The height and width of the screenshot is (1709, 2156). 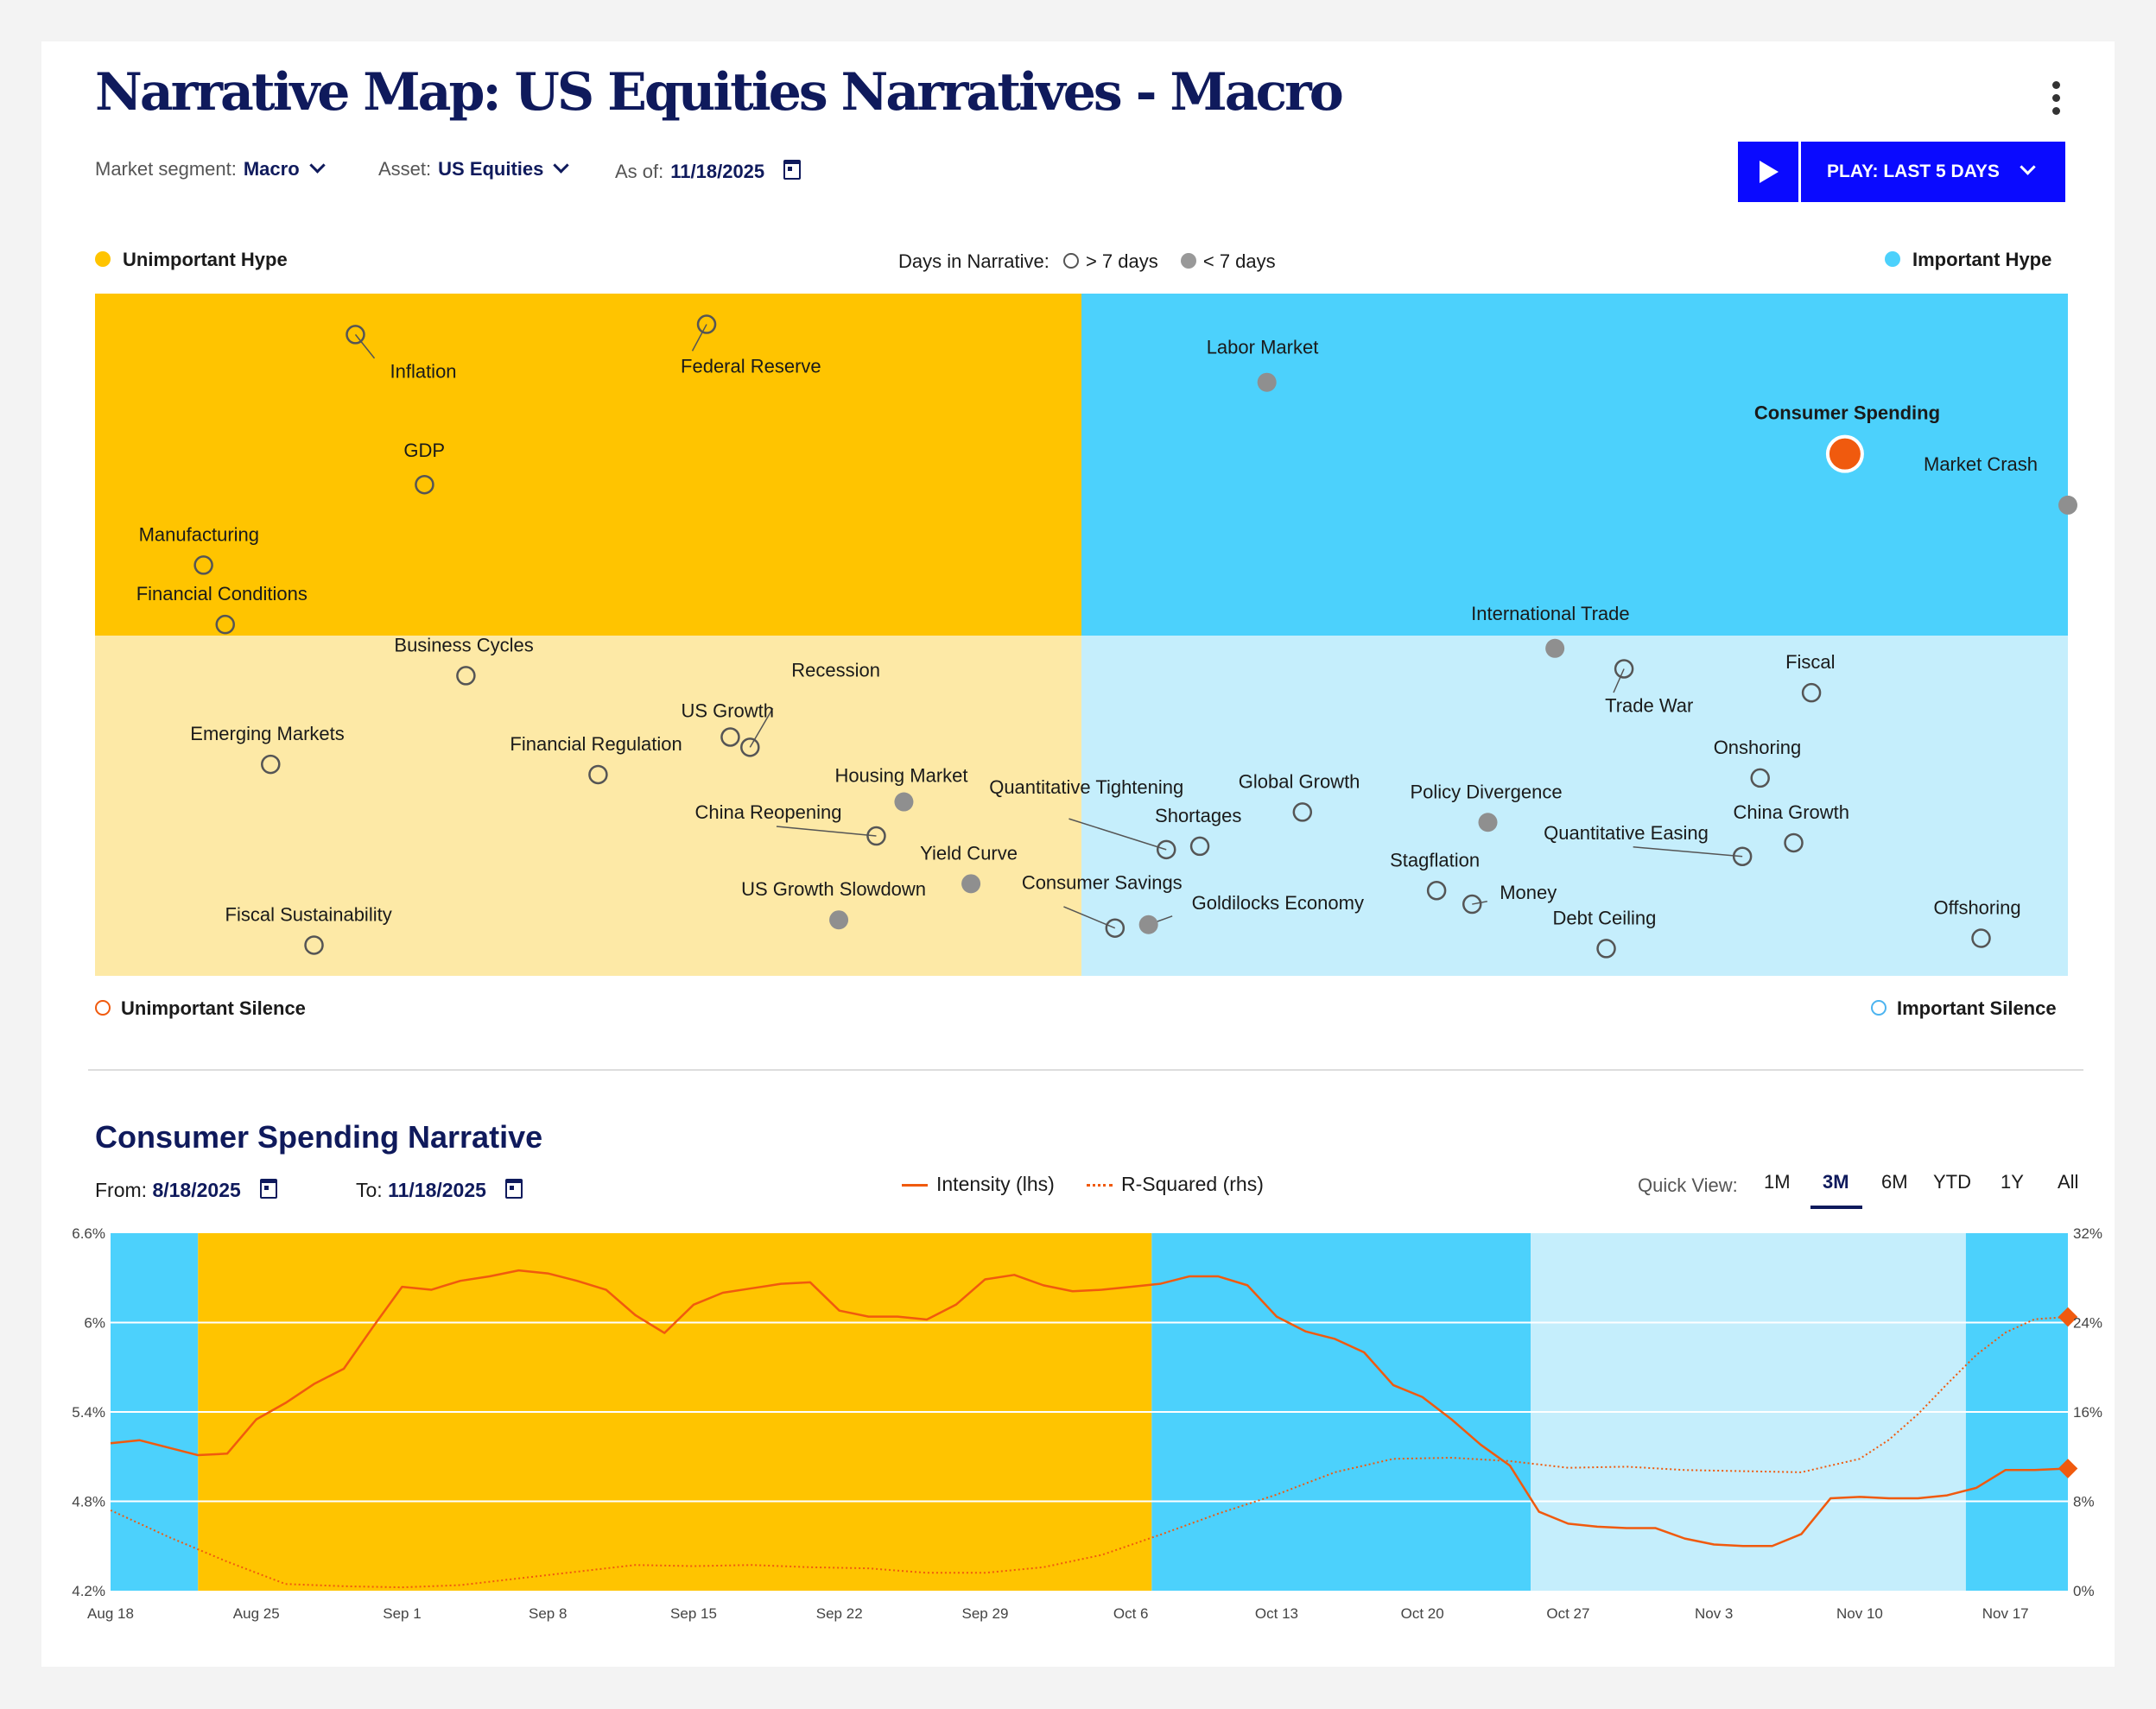 What do you see at coordinates (1977, 1008) in the screenshot?
I see `legend-label: Important Silence` at bounding box center [1977, 1008].